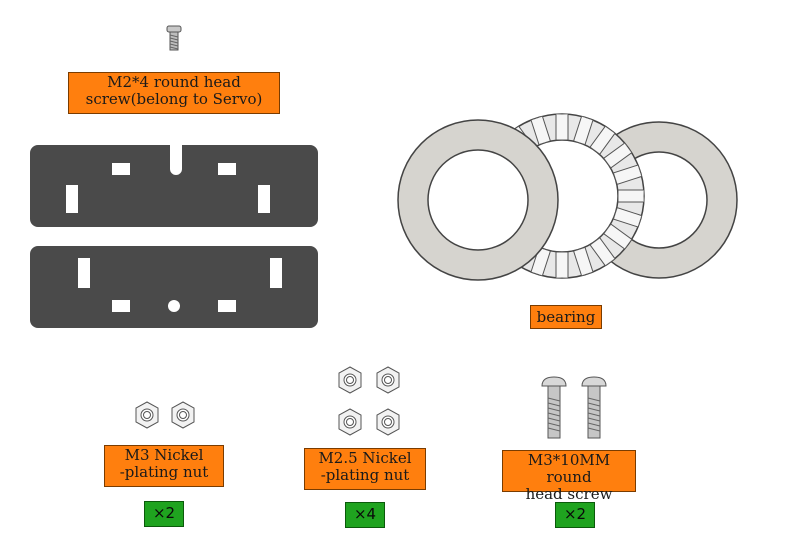  Describe the element at coordinates (174, 186) in the screenshot. I see `top-plate` at that location.